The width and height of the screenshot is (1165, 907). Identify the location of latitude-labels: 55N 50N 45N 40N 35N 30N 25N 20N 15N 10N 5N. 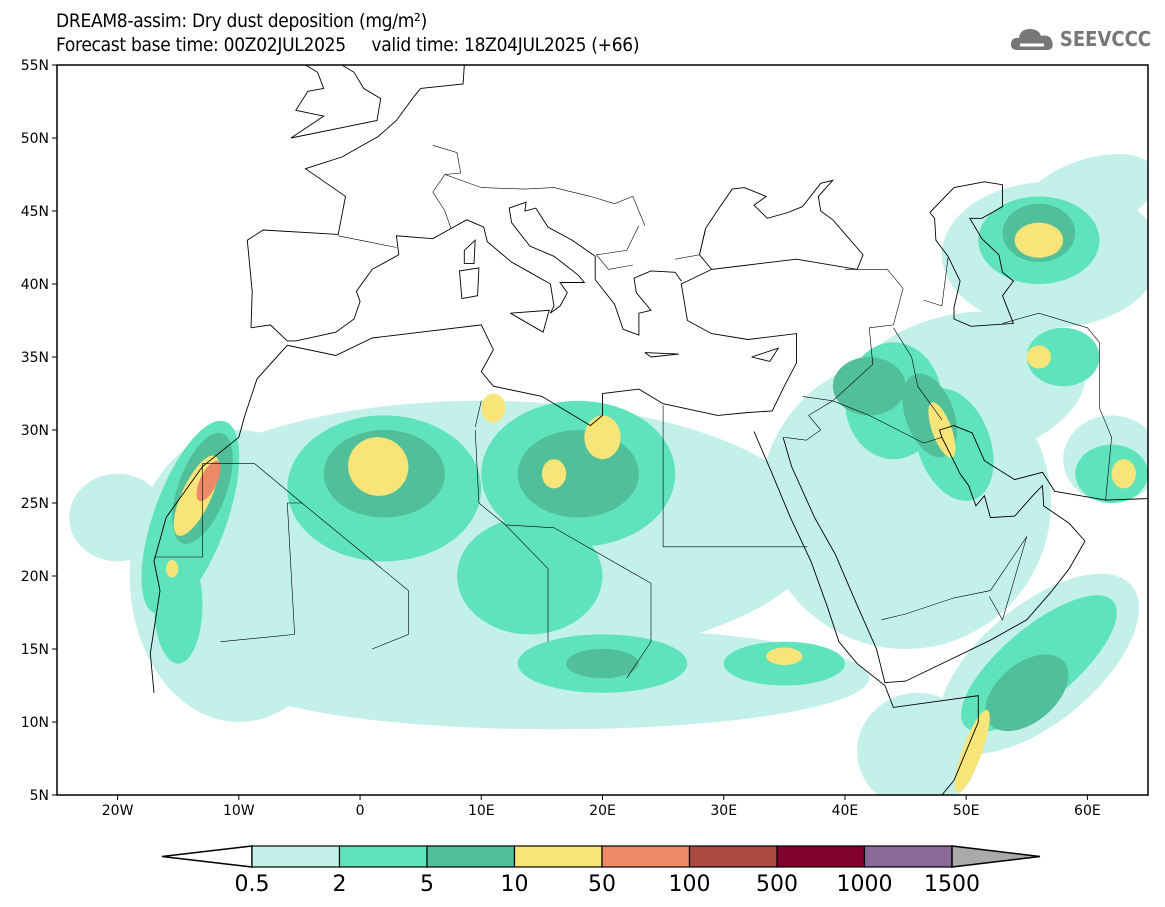
(39, 431).